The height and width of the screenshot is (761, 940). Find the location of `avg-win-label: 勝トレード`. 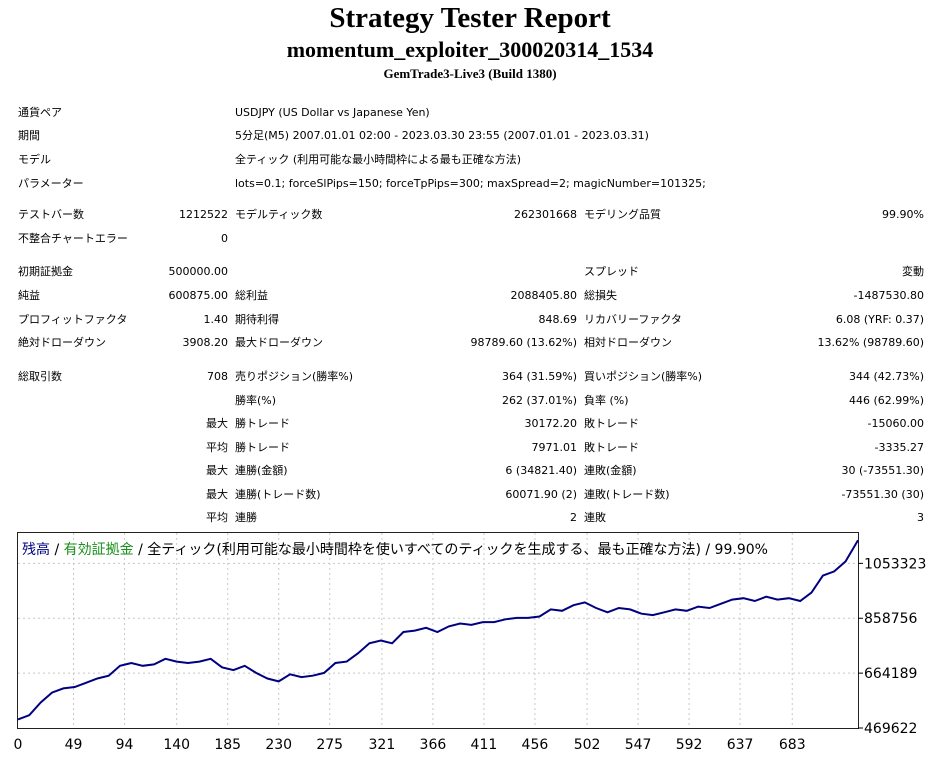

avg-win-label: 勝トレード is located at coordinates (262, 447).